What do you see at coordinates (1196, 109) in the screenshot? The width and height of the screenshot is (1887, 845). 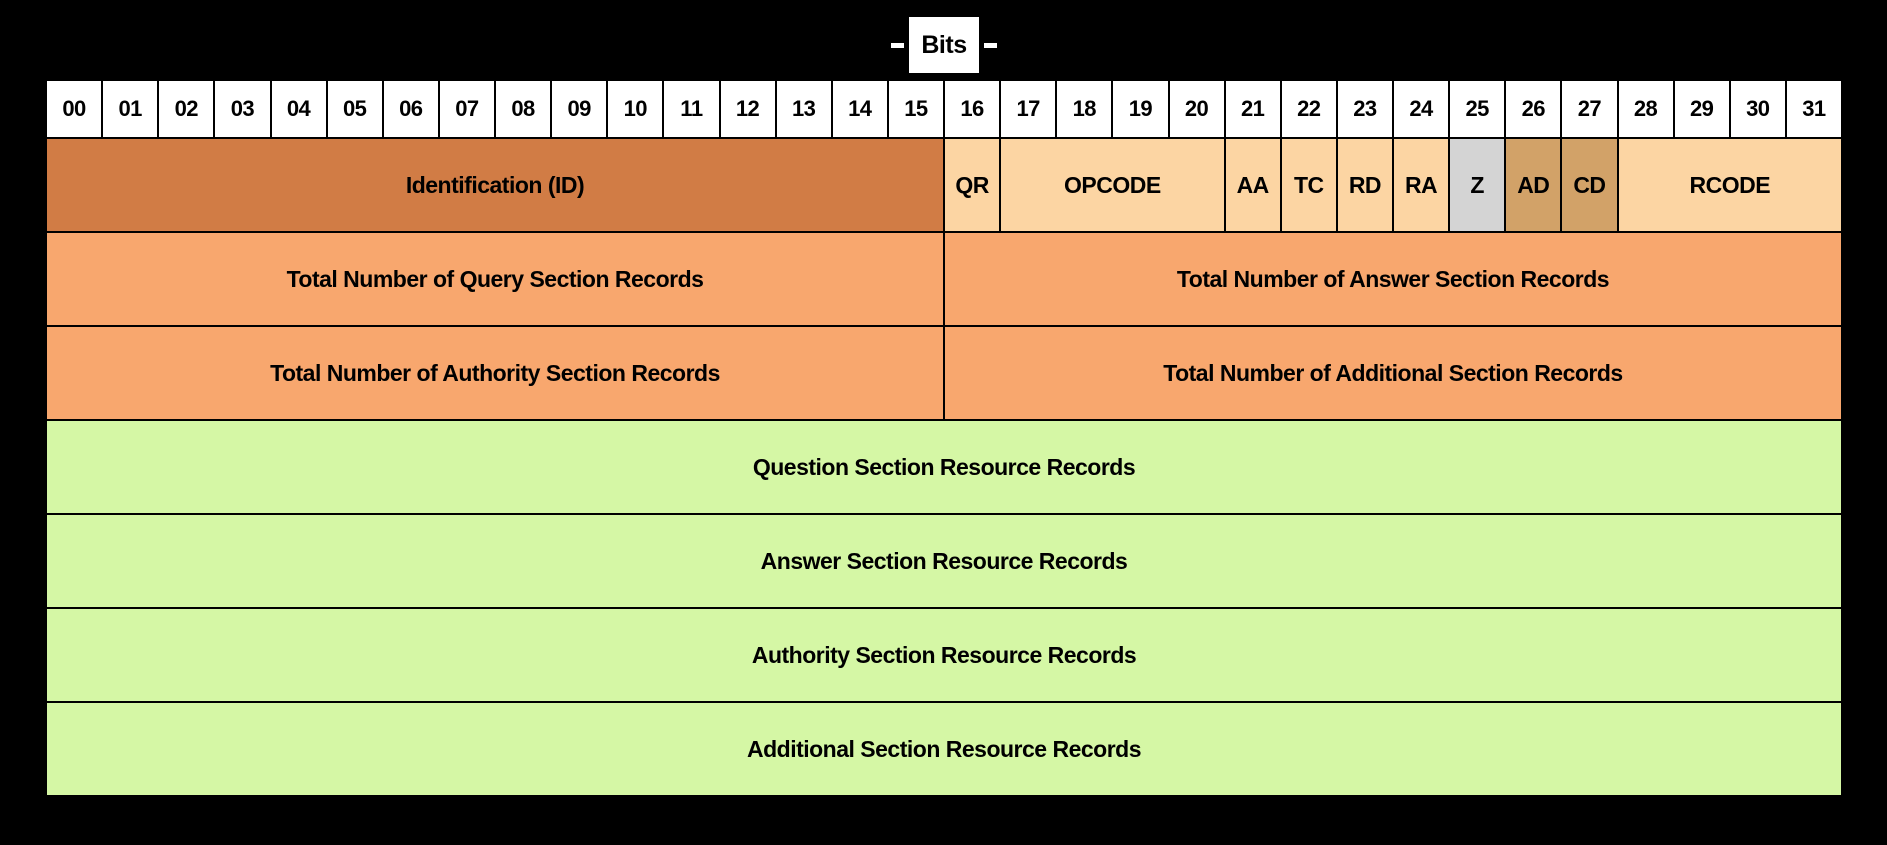 I see `bit-number-20: 20` at bounding box center [1196, 109].